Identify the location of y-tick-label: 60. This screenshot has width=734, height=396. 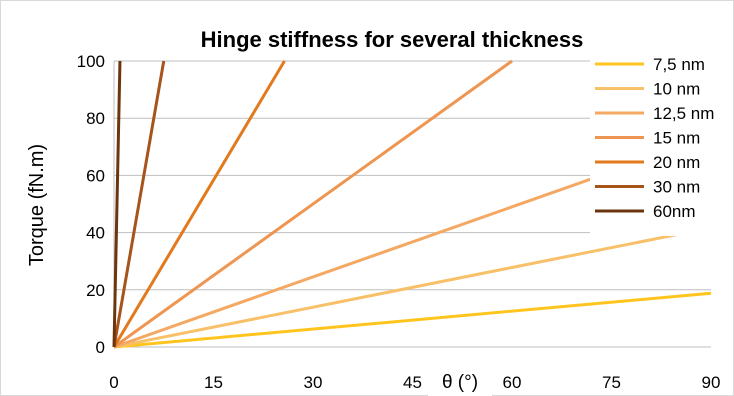
(95, 175).